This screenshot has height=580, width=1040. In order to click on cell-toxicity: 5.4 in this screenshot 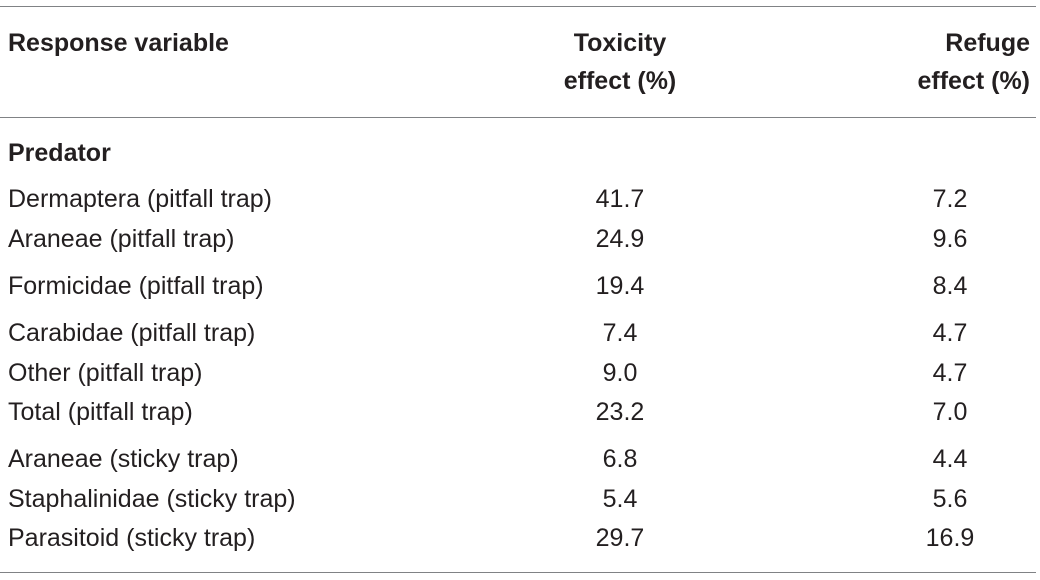, I will do `click(620, 499)`.